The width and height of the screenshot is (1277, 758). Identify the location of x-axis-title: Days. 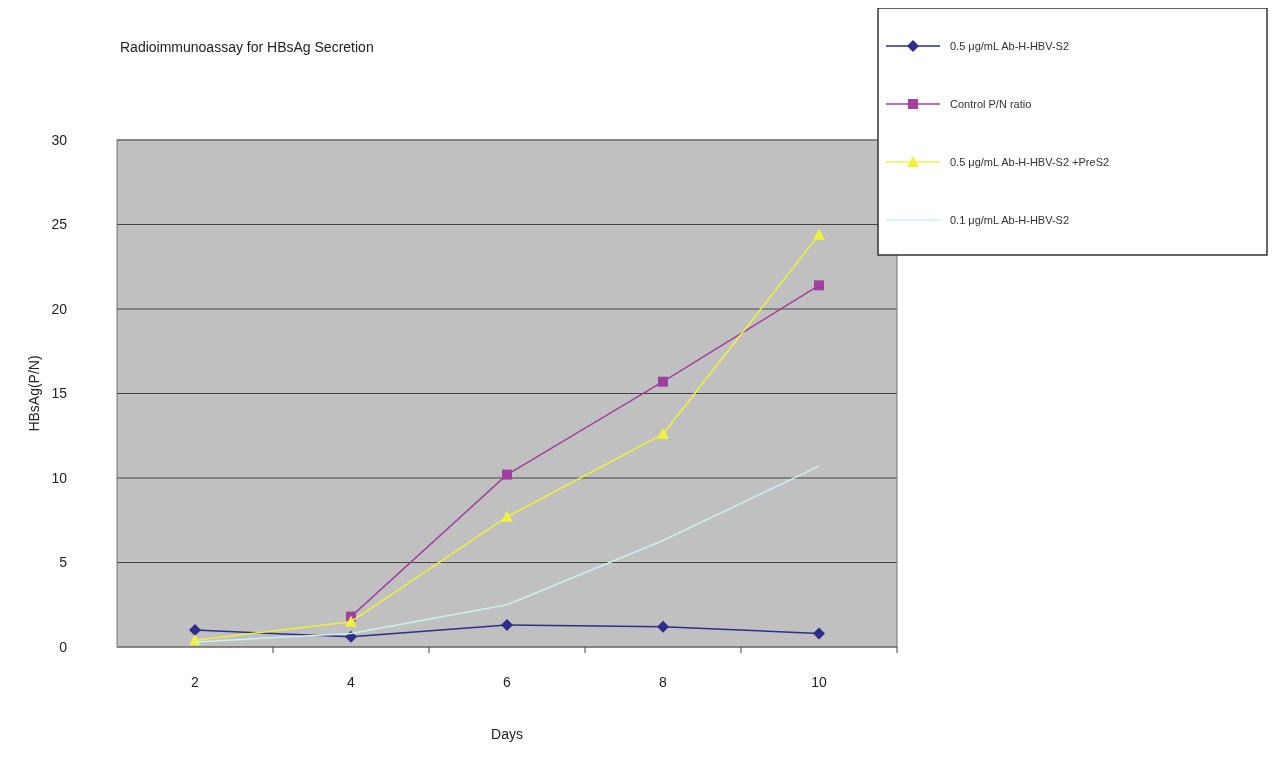
(507, 734).